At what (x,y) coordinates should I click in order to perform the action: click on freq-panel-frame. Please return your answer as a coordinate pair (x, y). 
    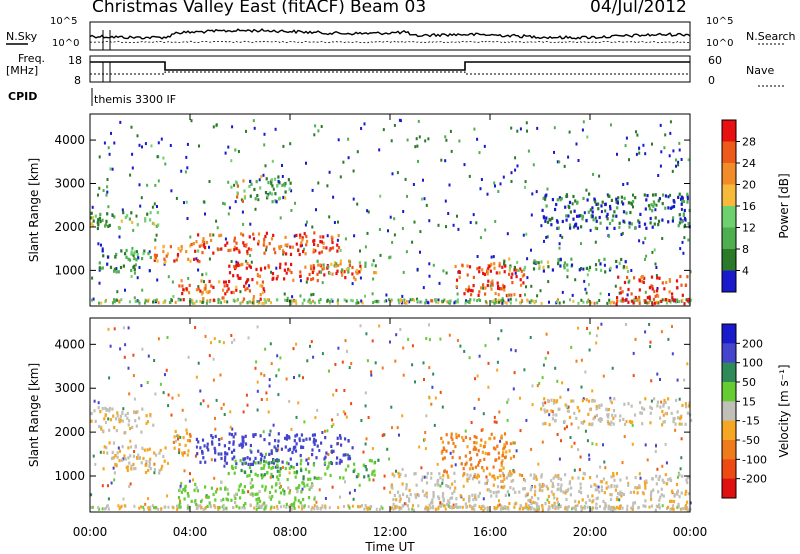
    Looking at the image, I should click on (390, 69).